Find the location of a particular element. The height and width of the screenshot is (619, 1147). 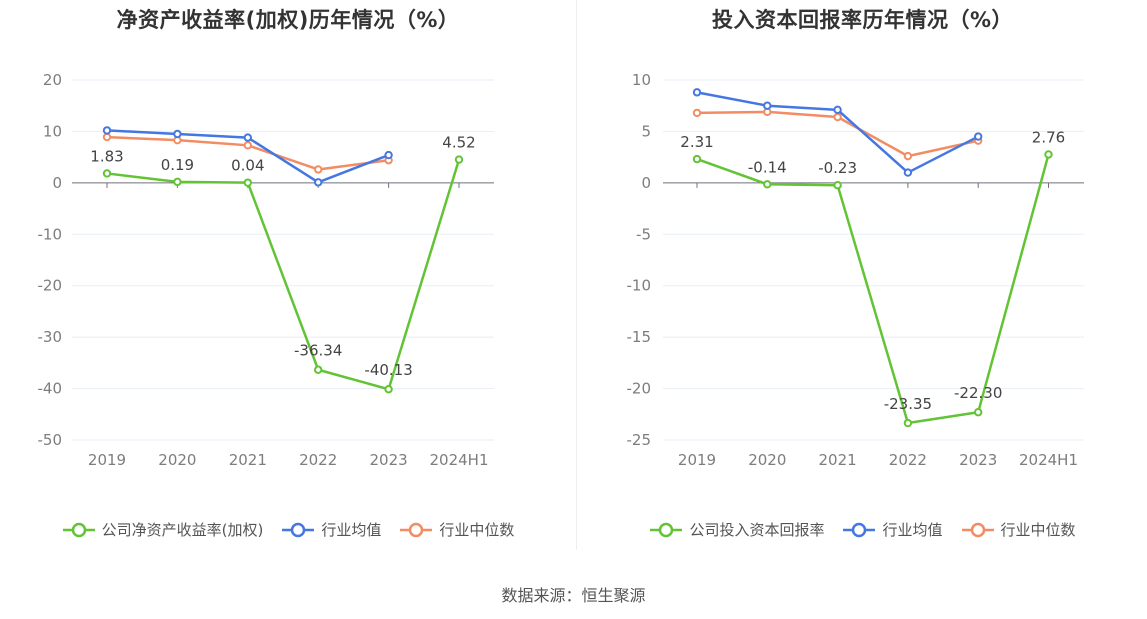

chart-legend: 公司投入资本回报率 行业均值 行业中位数 is located at coordinates (862, 529).